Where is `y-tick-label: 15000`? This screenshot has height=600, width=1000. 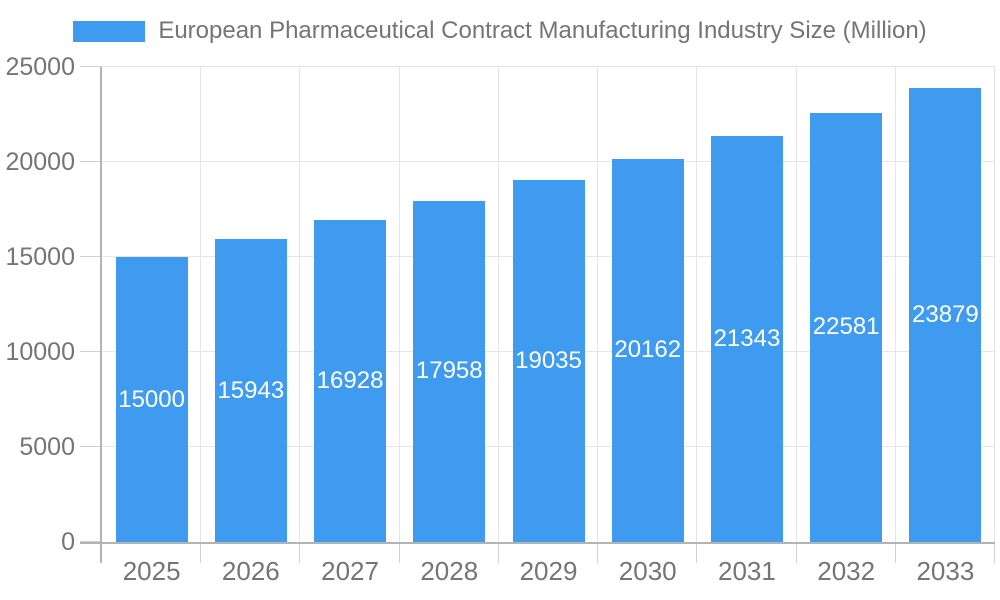
y-tick-label: 15000 is located at coordinates (40, 257).